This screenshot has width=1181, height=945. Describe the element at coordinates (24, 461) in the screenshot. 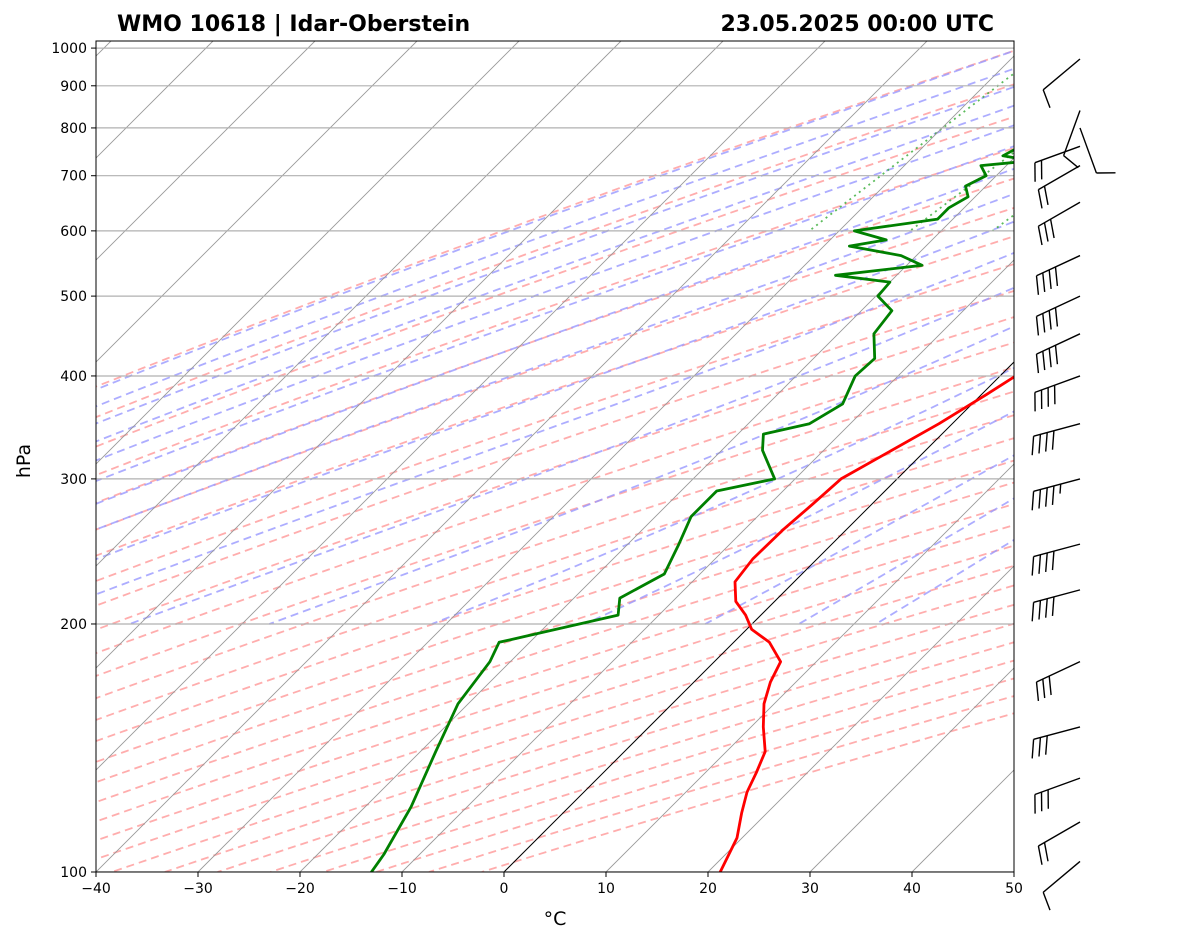

I see `y-axis-label: hPa` at that location.